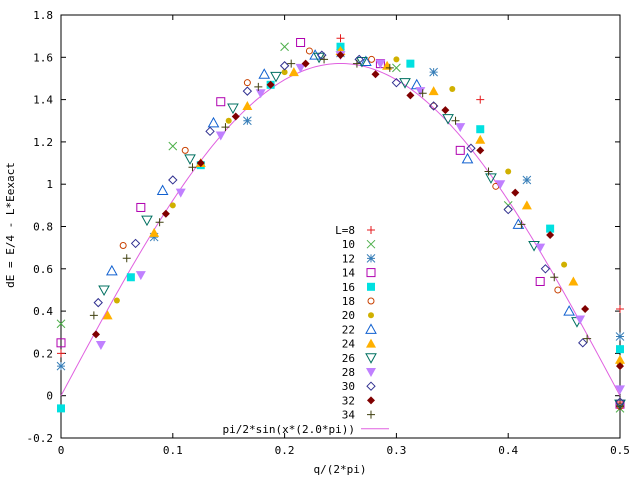 Image resolution: width=640 pixels, height=480 pixels. What do you see at coordinates (348, 329) in the screenshot?
I see `legend-label: 22` at bounding box center [348, 329].